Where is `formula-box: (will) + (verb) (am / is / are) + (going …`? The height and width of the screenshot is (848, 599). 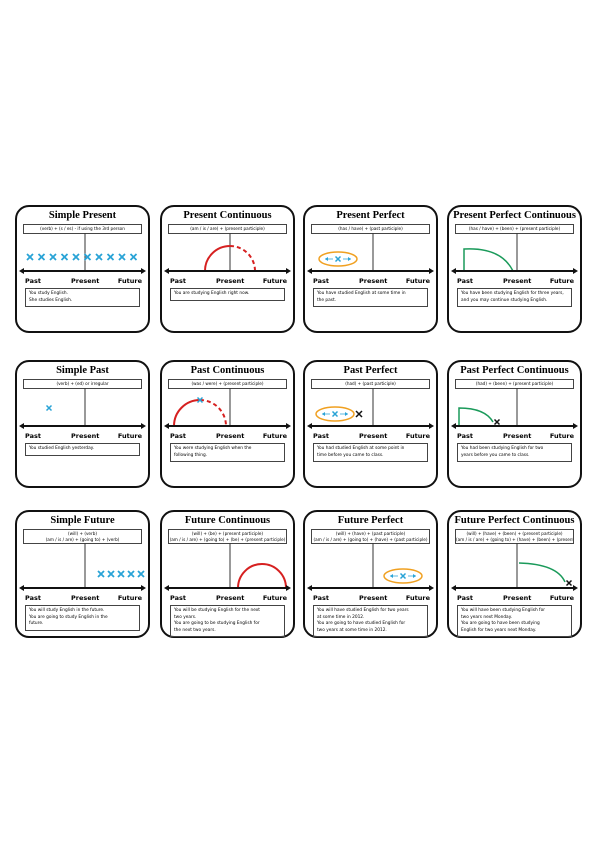
formula-box: (will) + (verb) (am / is / are) + (going … is located at coordinates (82, 536).